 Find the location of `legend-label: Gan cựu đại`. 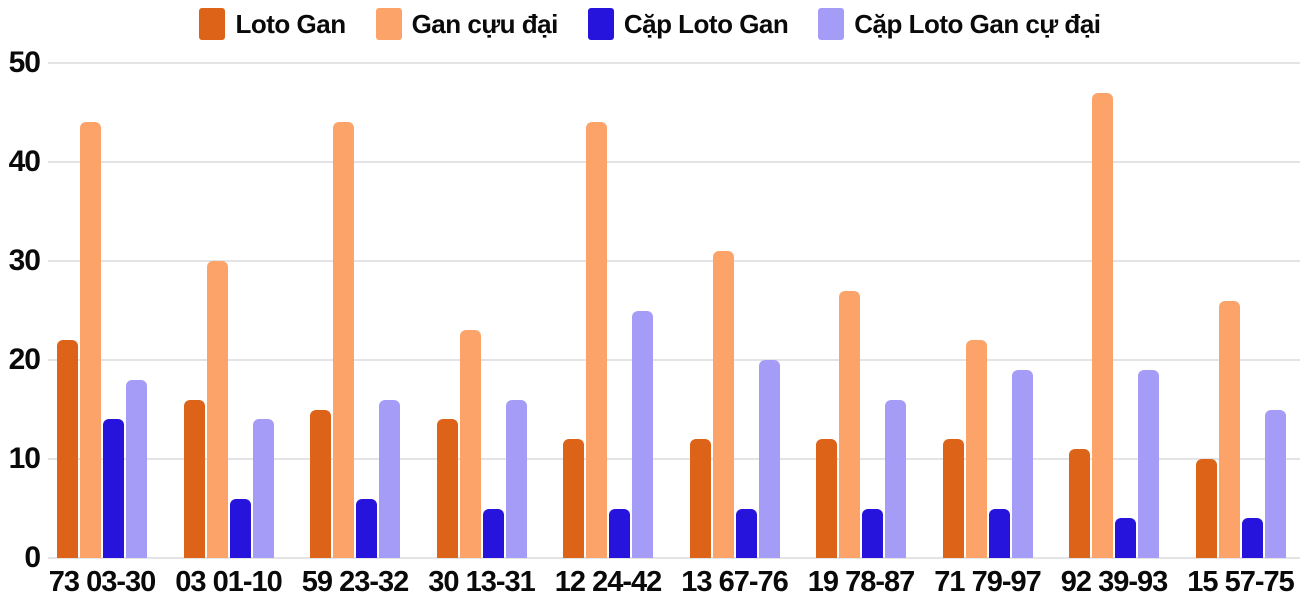

legend-label: Gan cựu đại is located at coordinates (485, 23).